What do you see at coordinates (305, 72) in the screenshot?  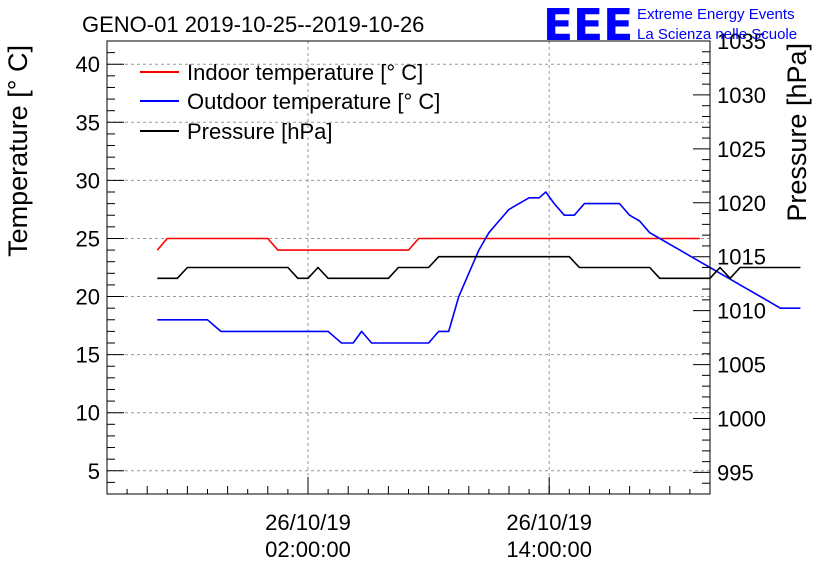 I see `legend-label-indoor: Indoor temperature [° C]` at bounding box center [305, 72].